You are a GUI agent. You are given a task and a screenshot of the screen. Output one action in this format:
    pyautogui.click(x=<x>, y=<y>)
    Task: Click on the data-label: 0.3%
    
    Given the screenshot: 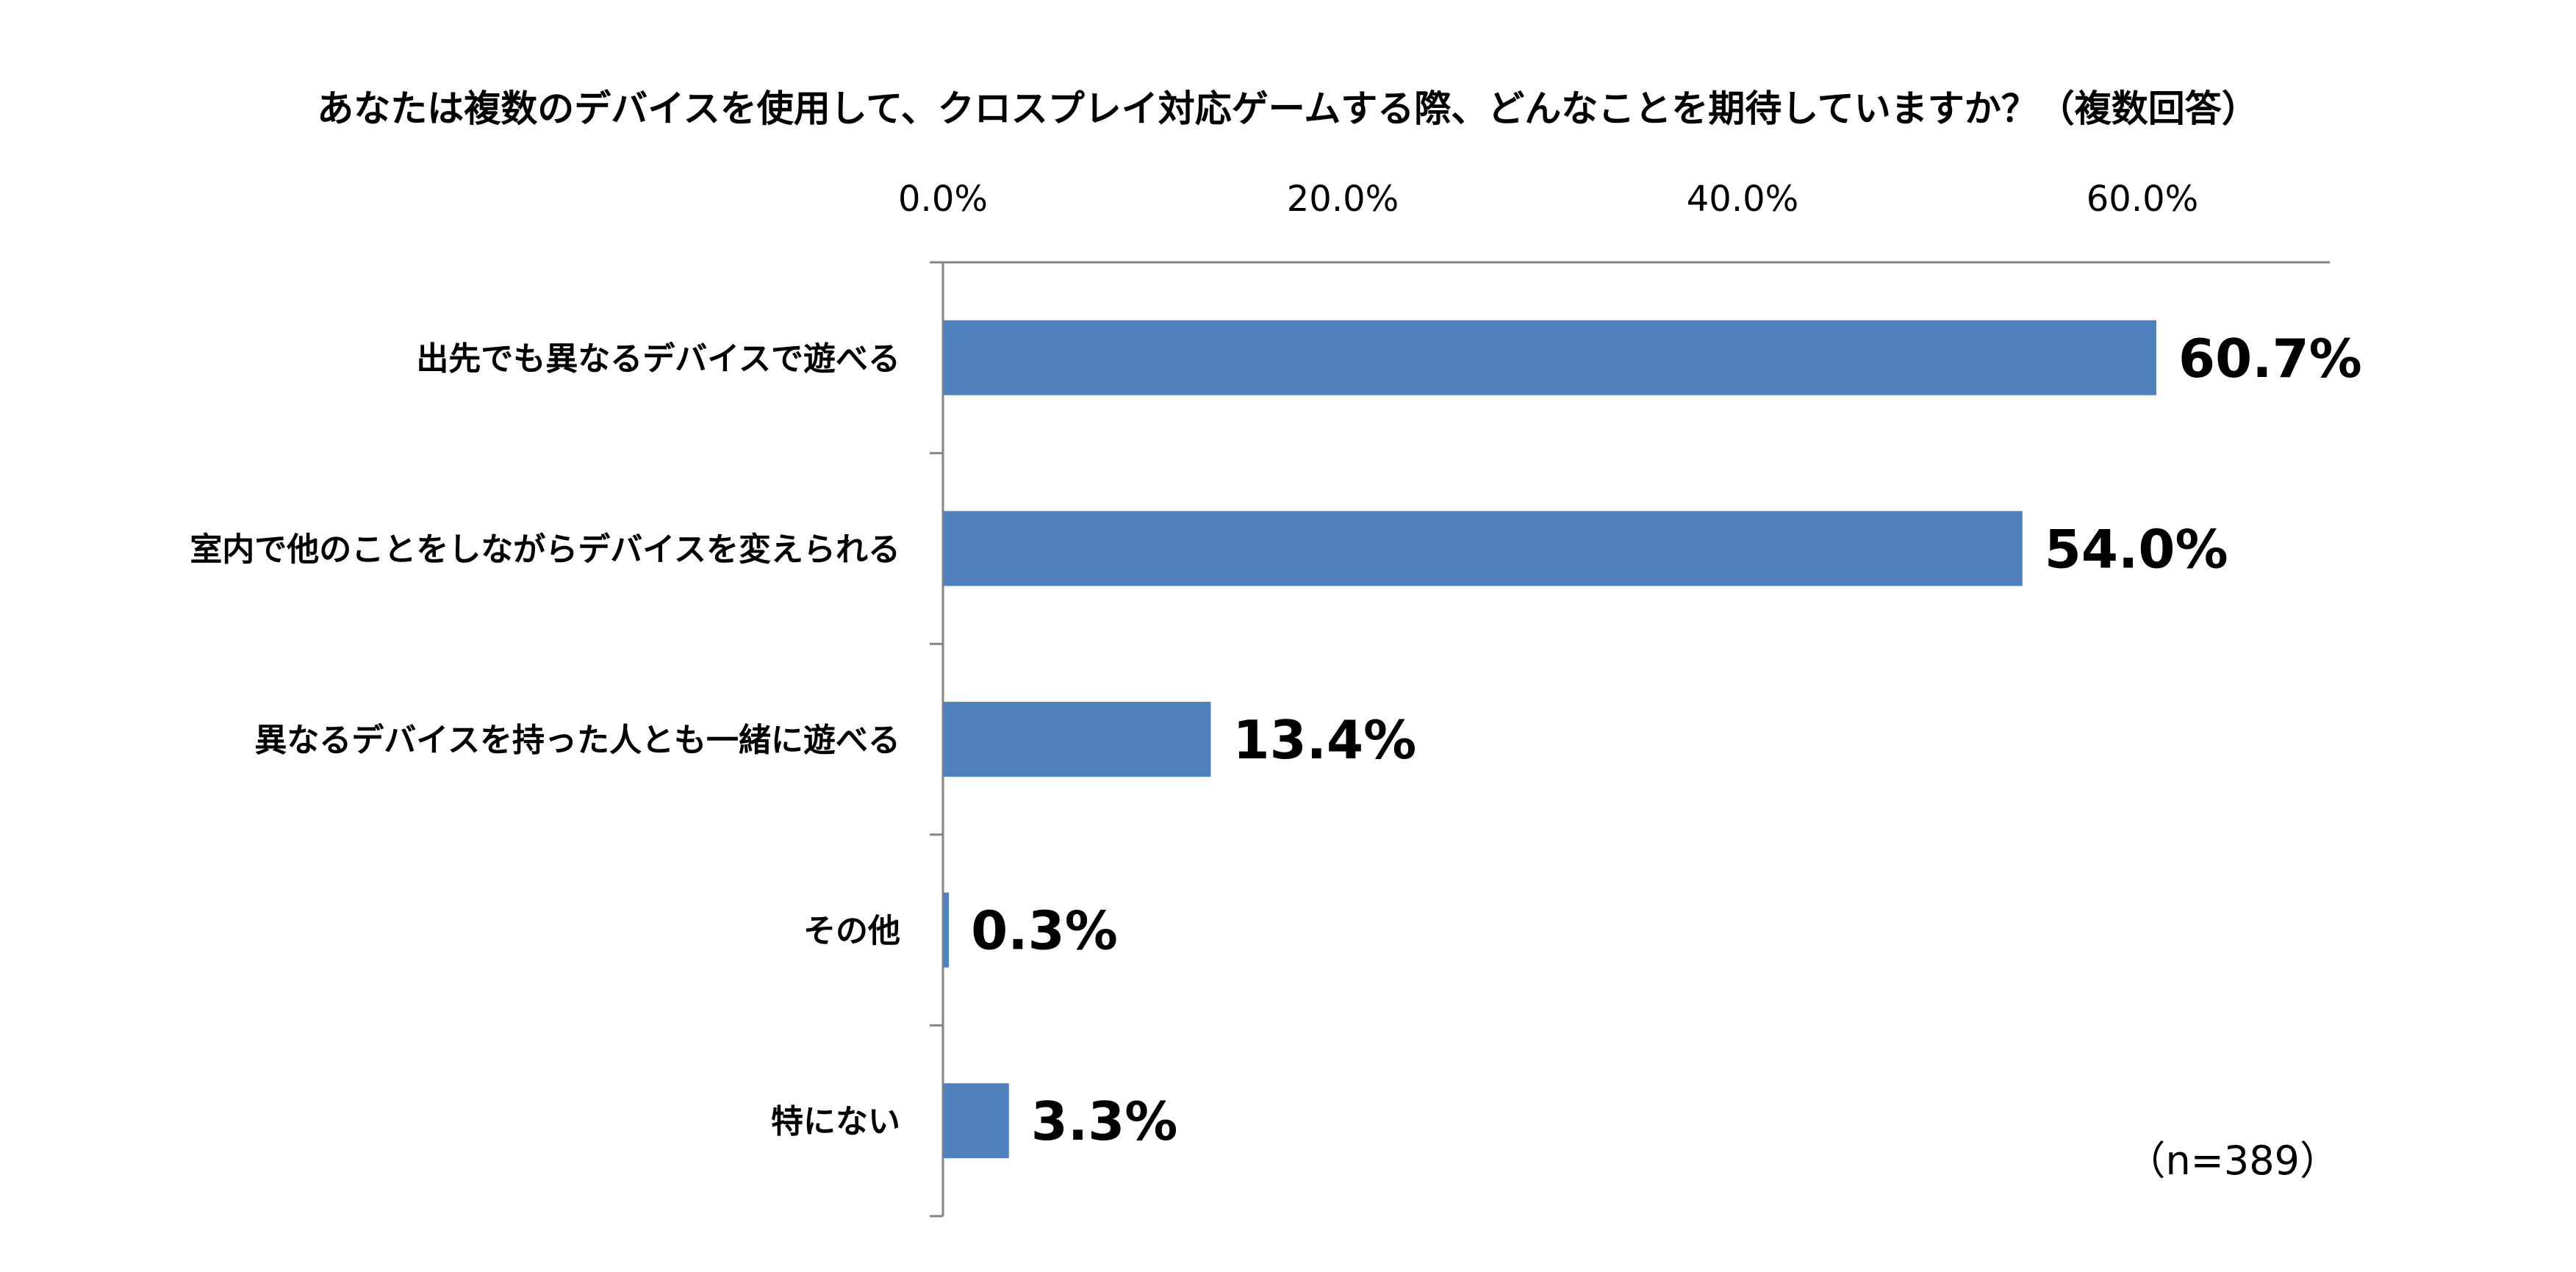 What is the action you would take?
    pyautogui.click(x=1044, y=931)
    